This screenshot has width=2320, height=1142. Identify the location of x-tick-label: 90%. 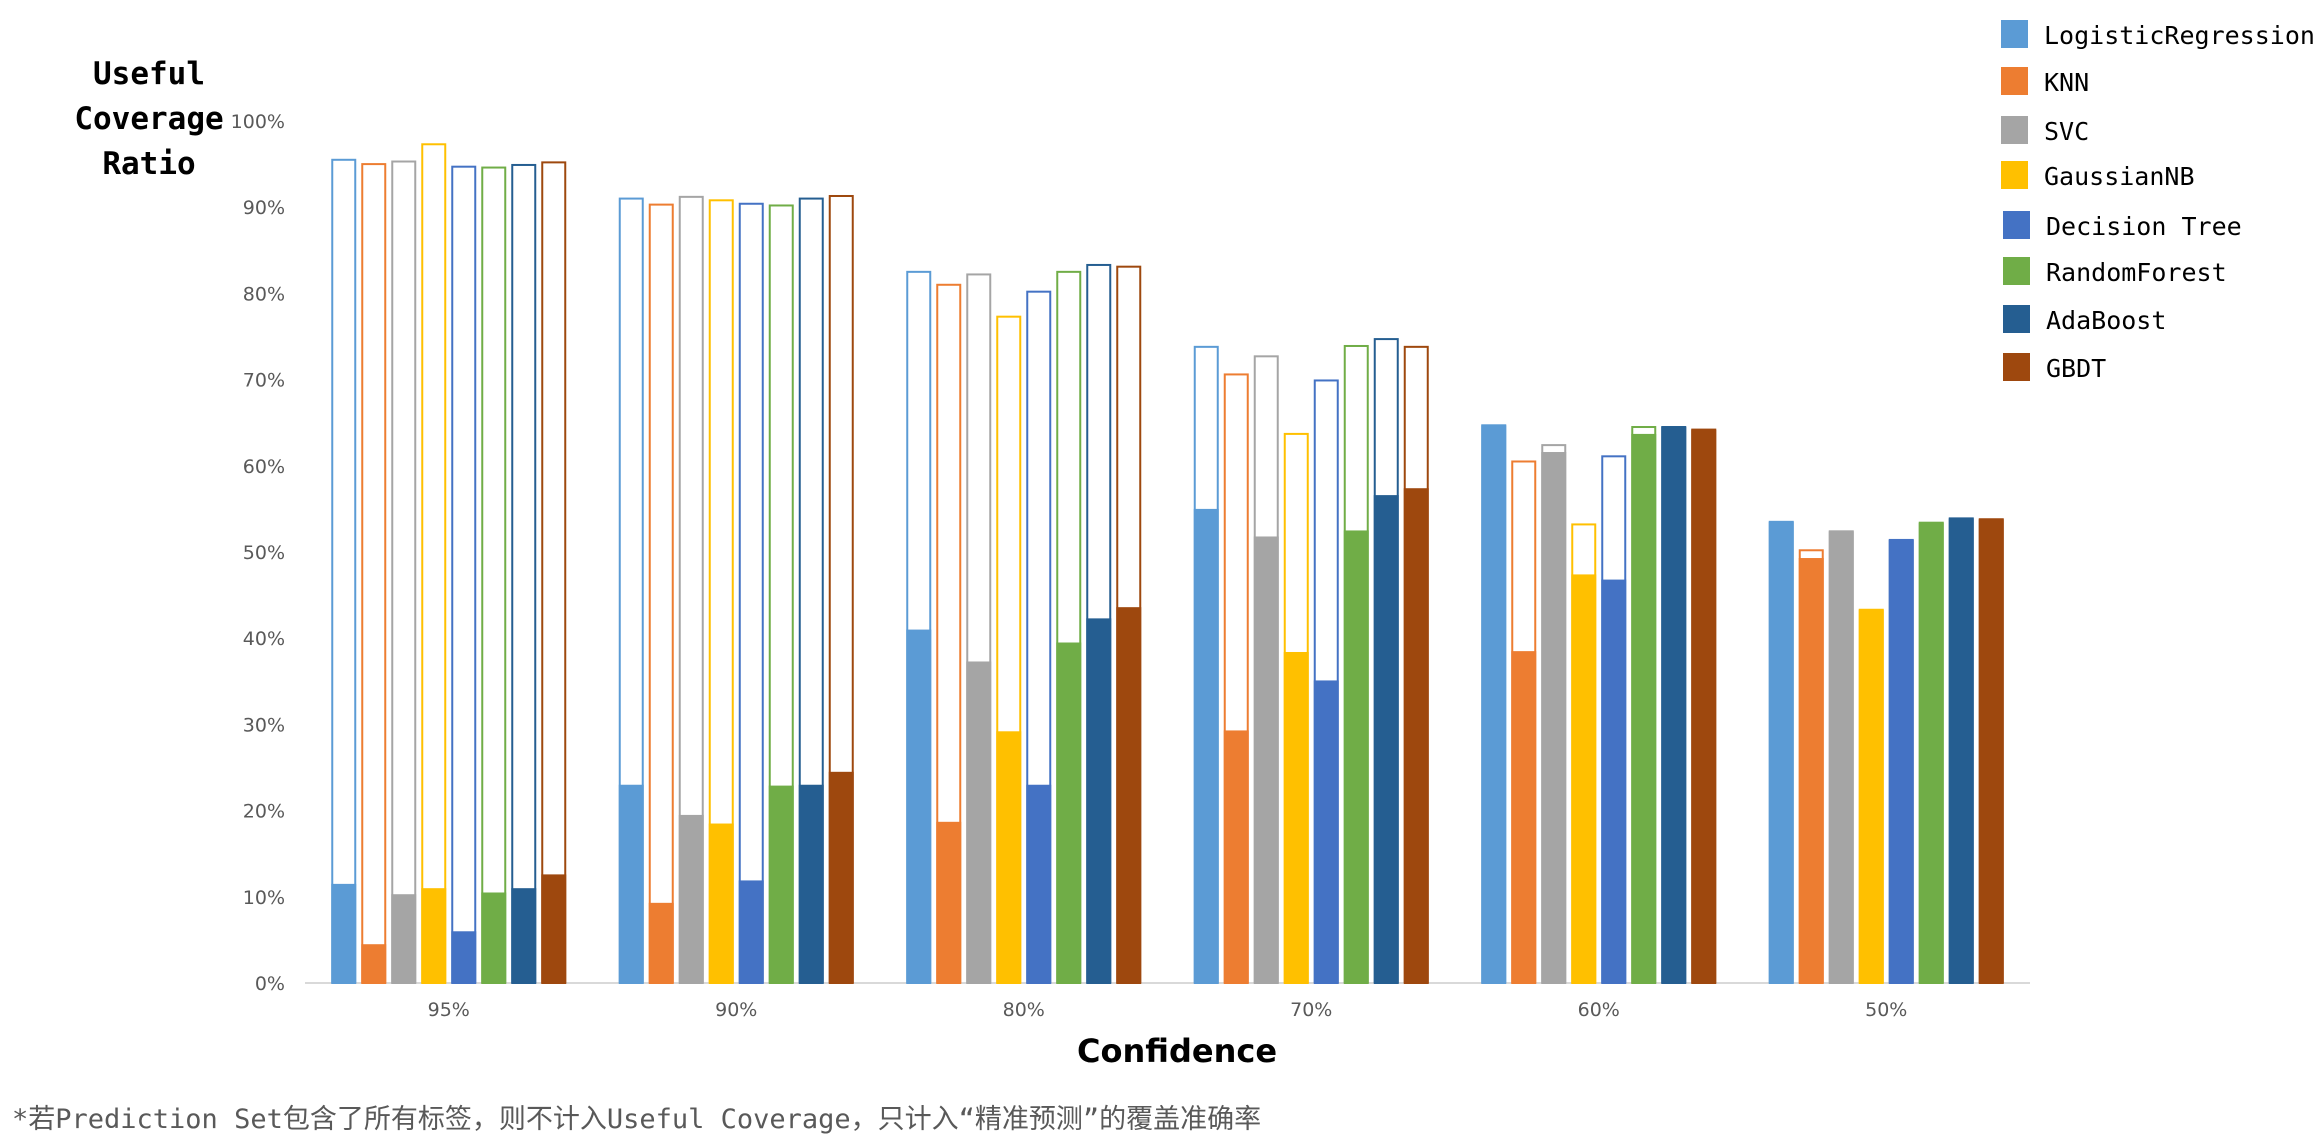
(736, 1010).